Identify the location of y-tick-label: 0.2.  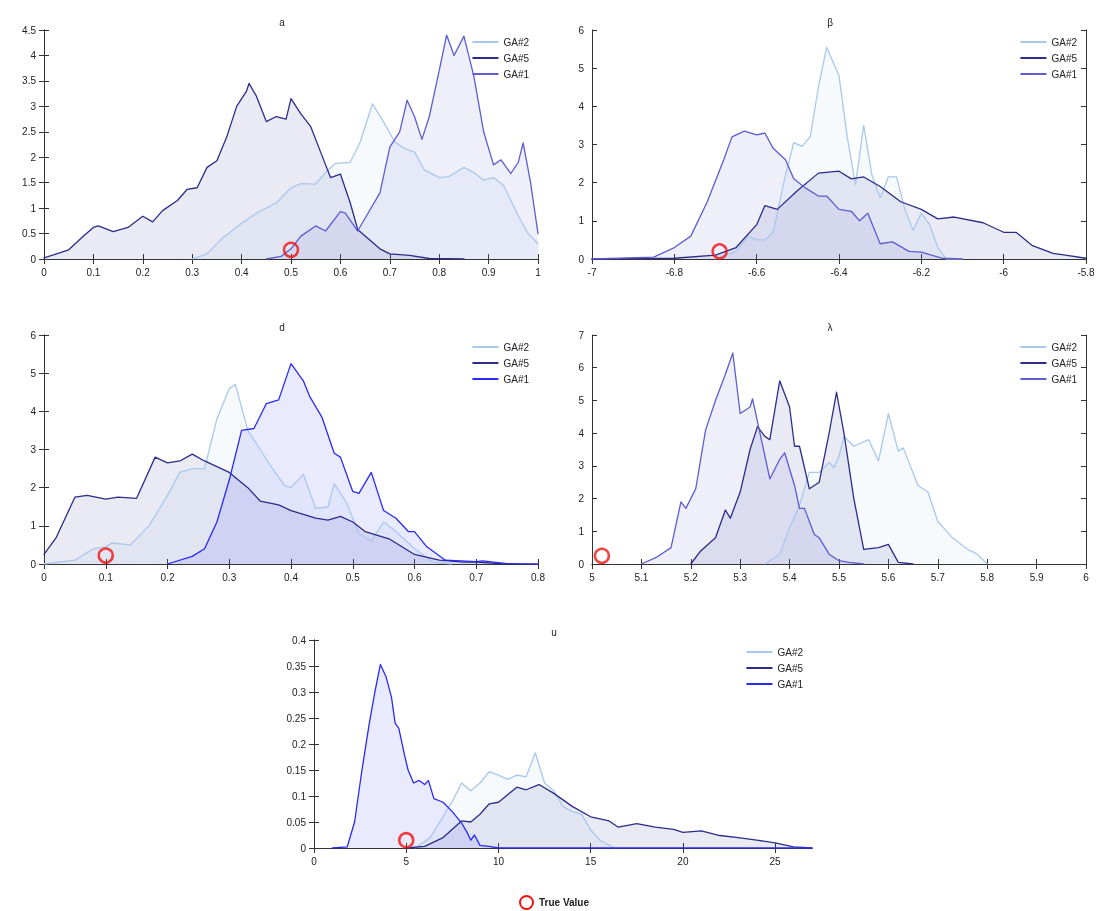
(299, 744).